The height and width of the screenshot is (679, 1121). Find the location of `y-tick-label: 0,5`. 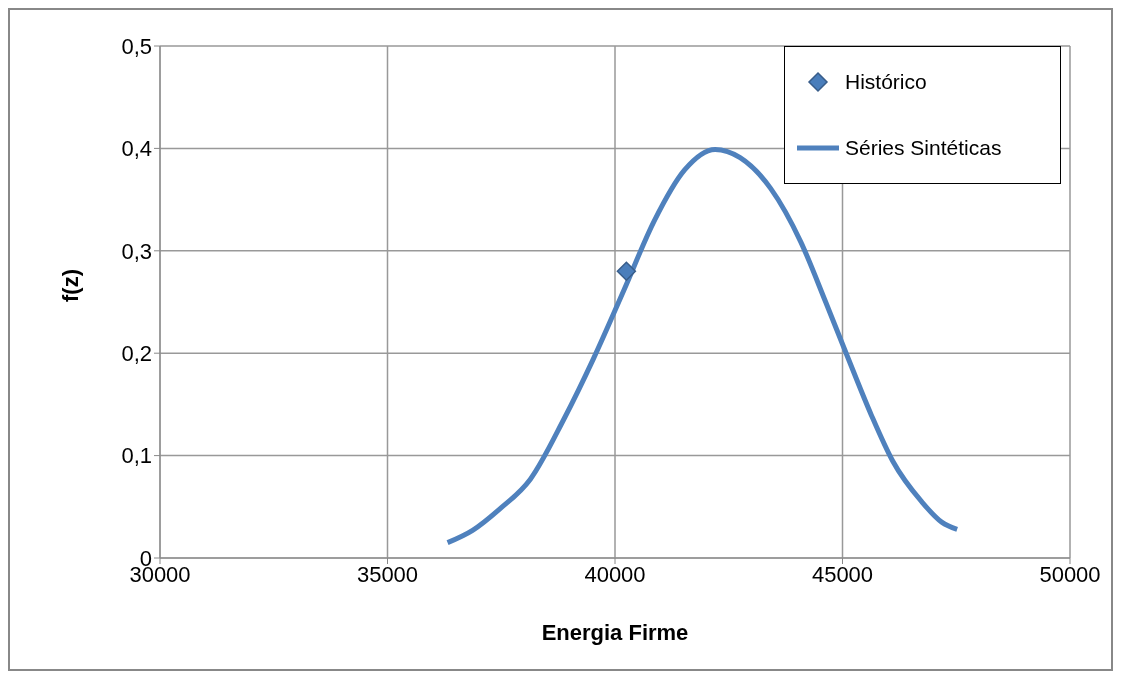

y-tick-label: 0,5 is located at coordinates (136, 46).